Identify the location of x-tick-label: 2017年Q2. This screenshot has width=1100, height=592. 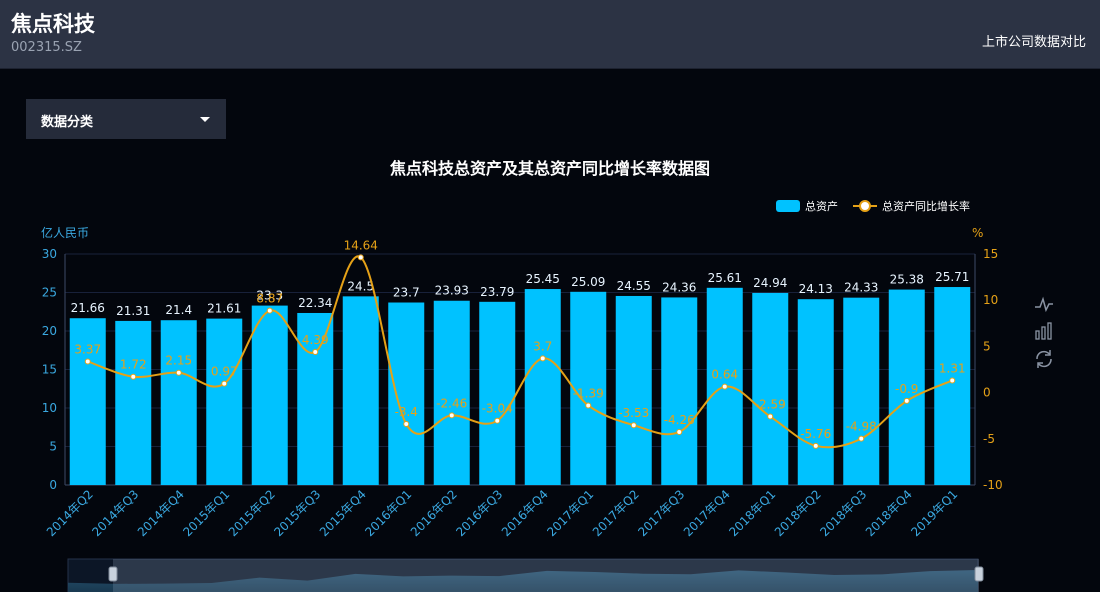
(616, 513).